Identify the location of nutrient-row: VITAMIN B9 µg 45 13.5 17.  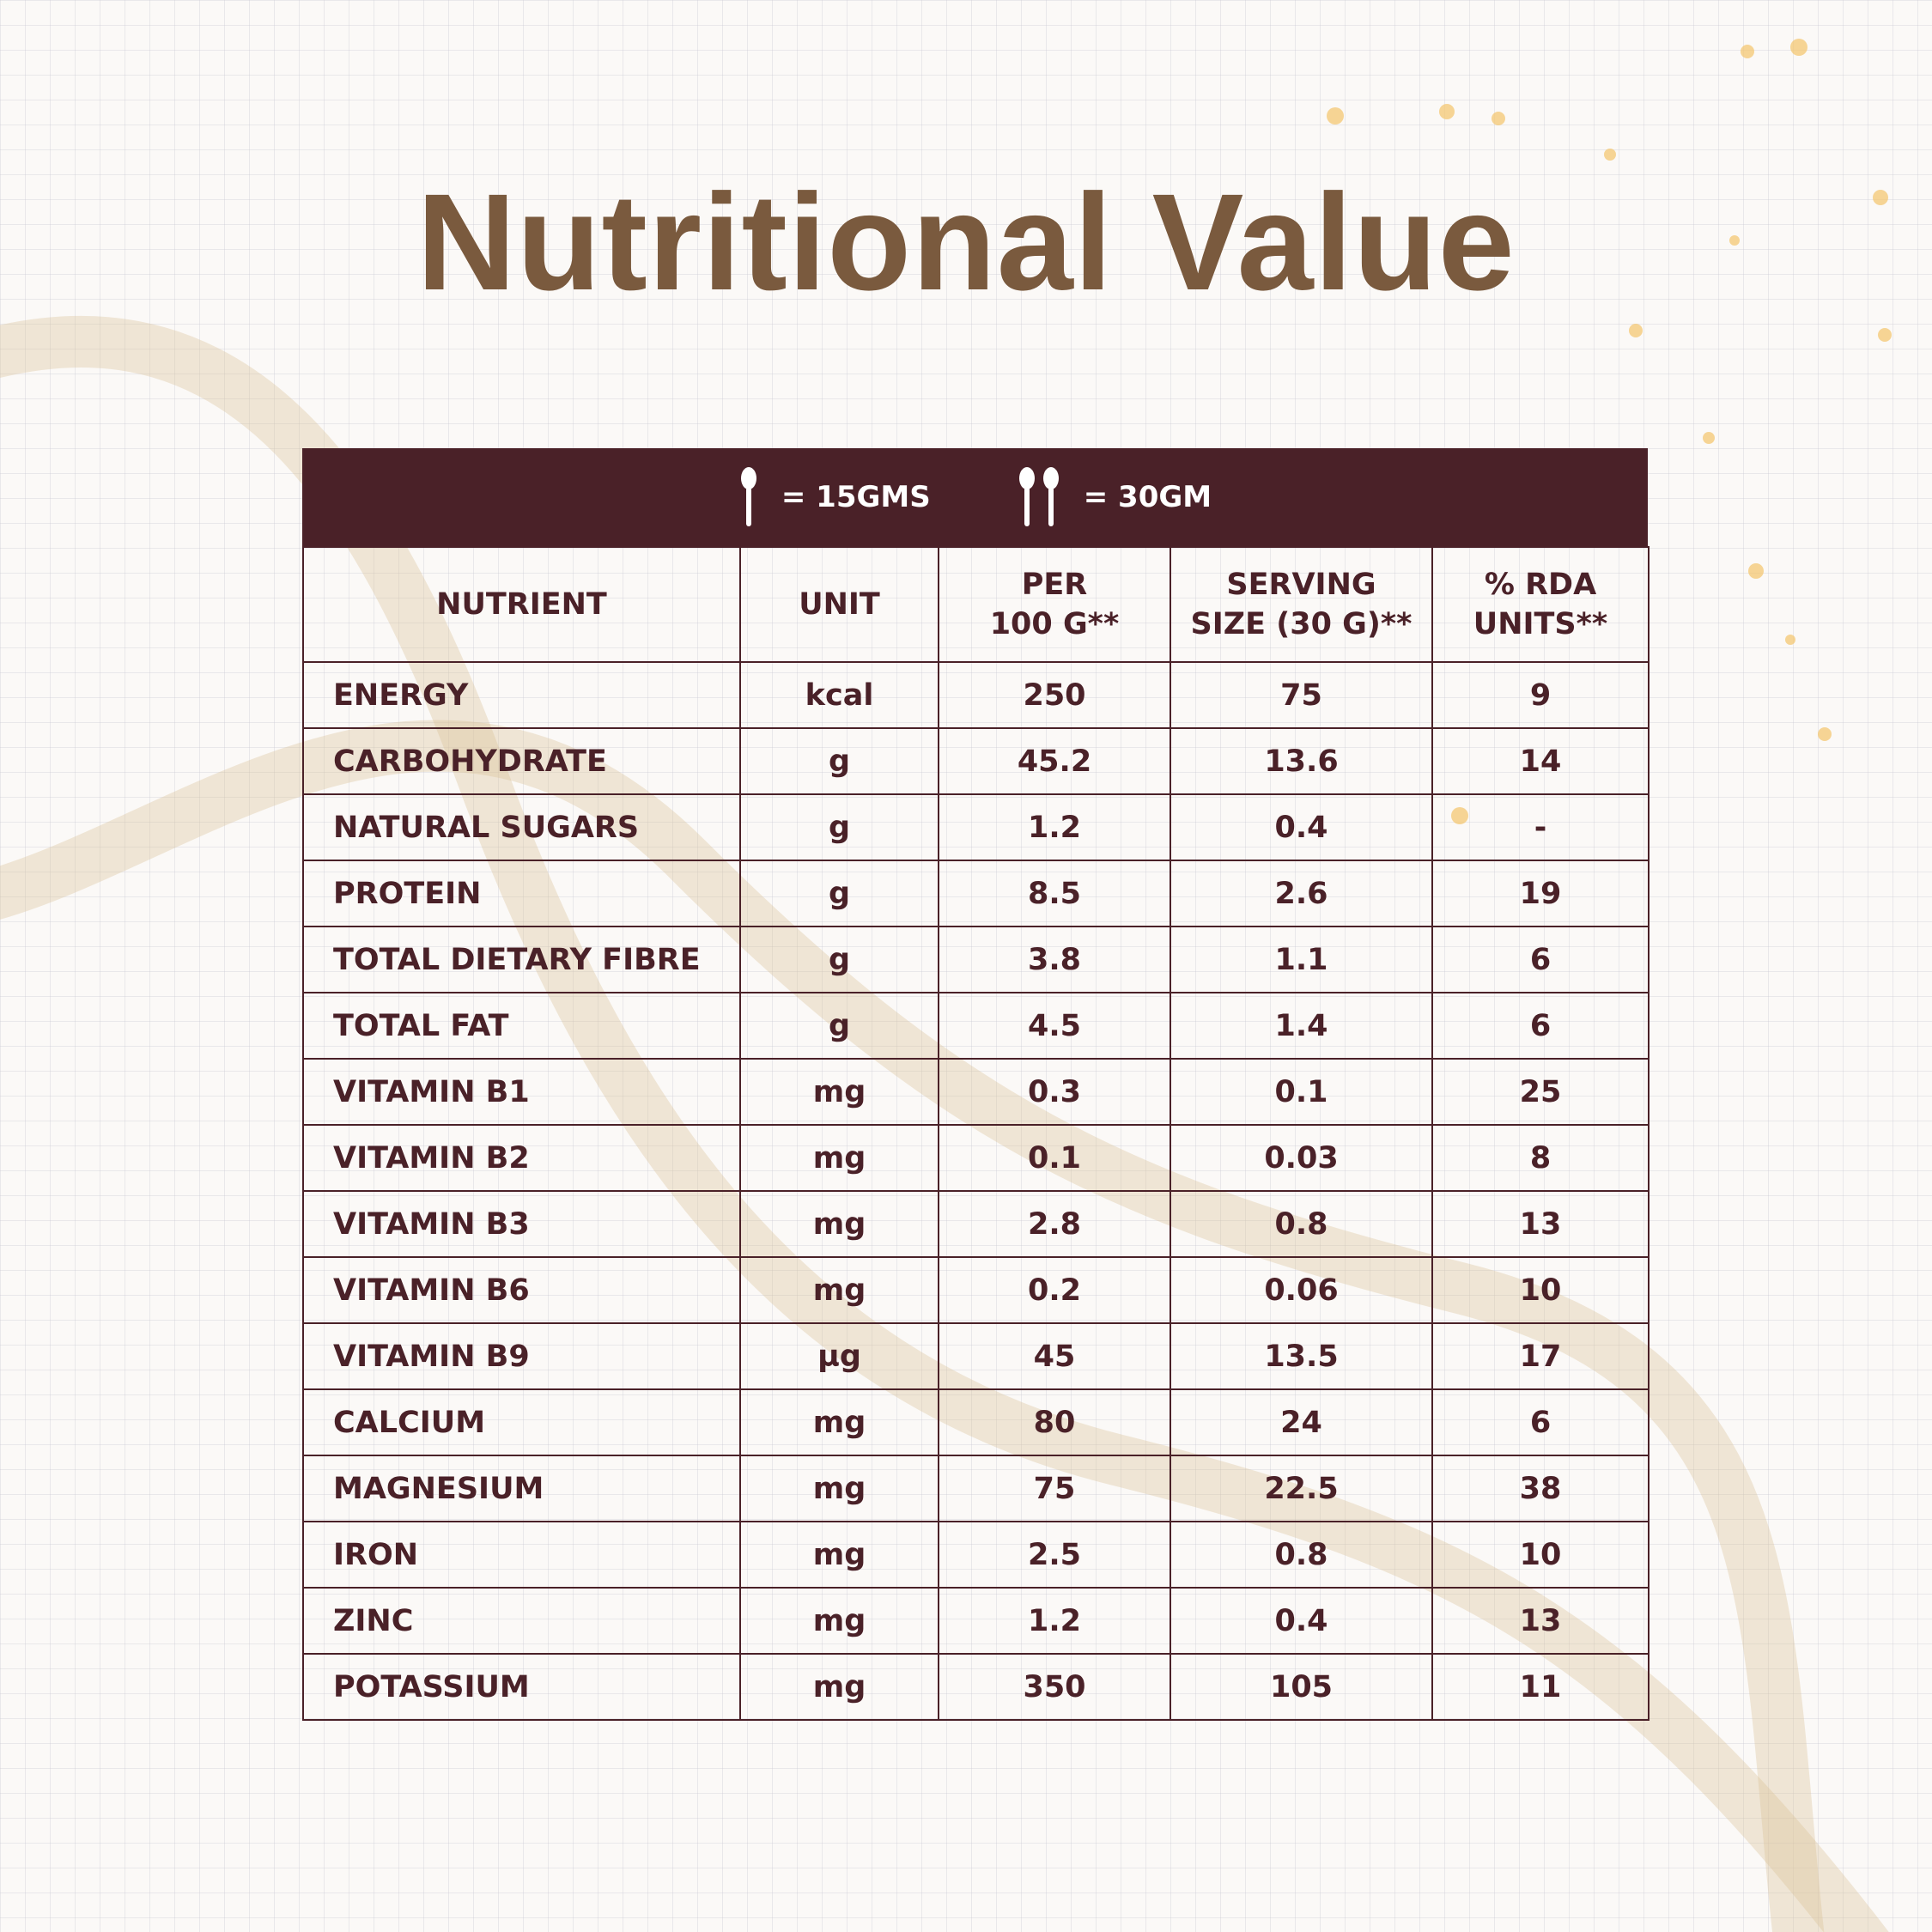
(976, 1356).